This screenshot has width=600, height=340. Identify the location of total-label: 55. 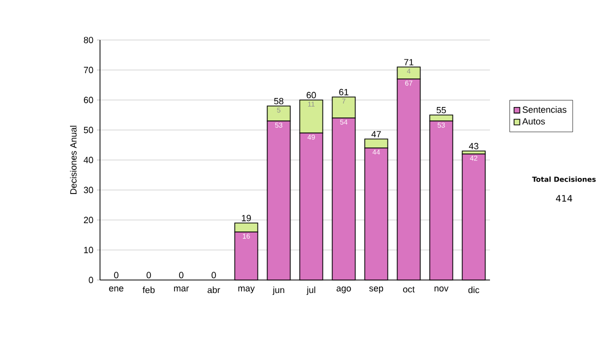
(441, 110).